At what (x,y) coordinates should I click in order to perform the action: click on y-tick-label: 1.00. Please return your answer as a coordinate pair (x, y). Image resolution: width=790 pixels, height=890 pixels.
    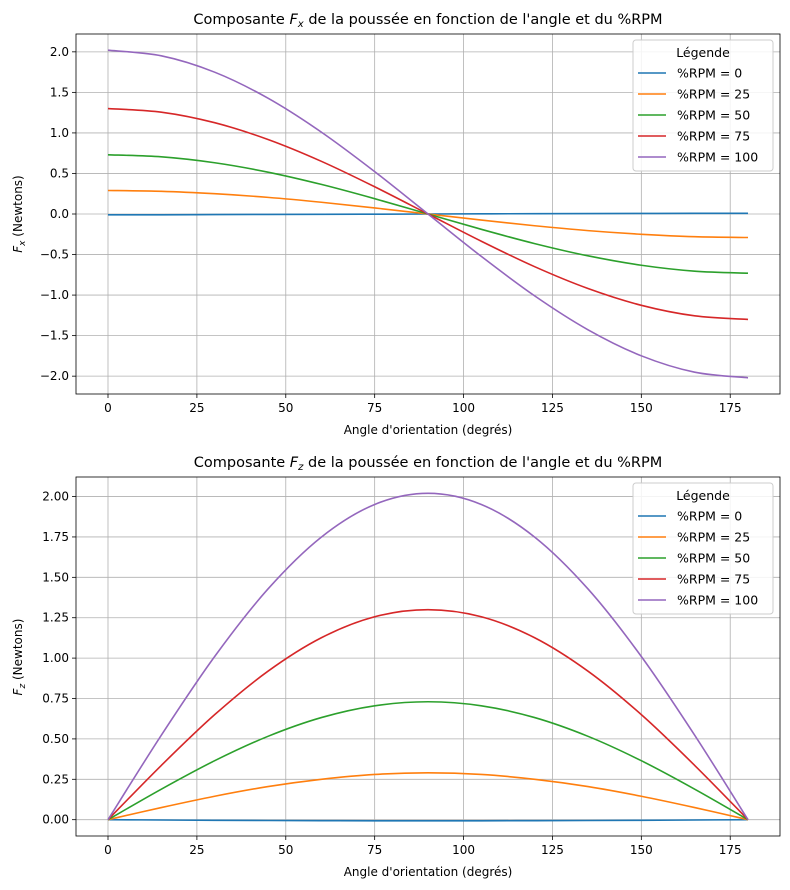
    Looking at the image, I should click on (55, 658).